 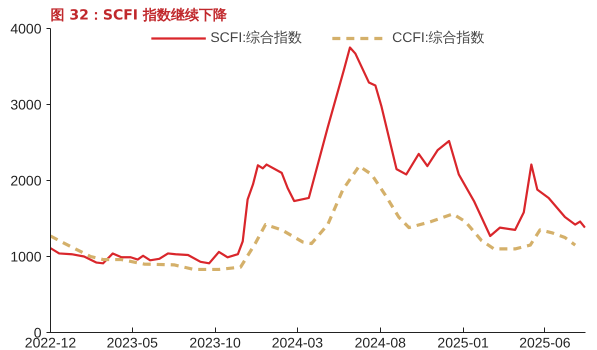 I want to click on y-tick-label: 3000, so click(x=26, y=104).